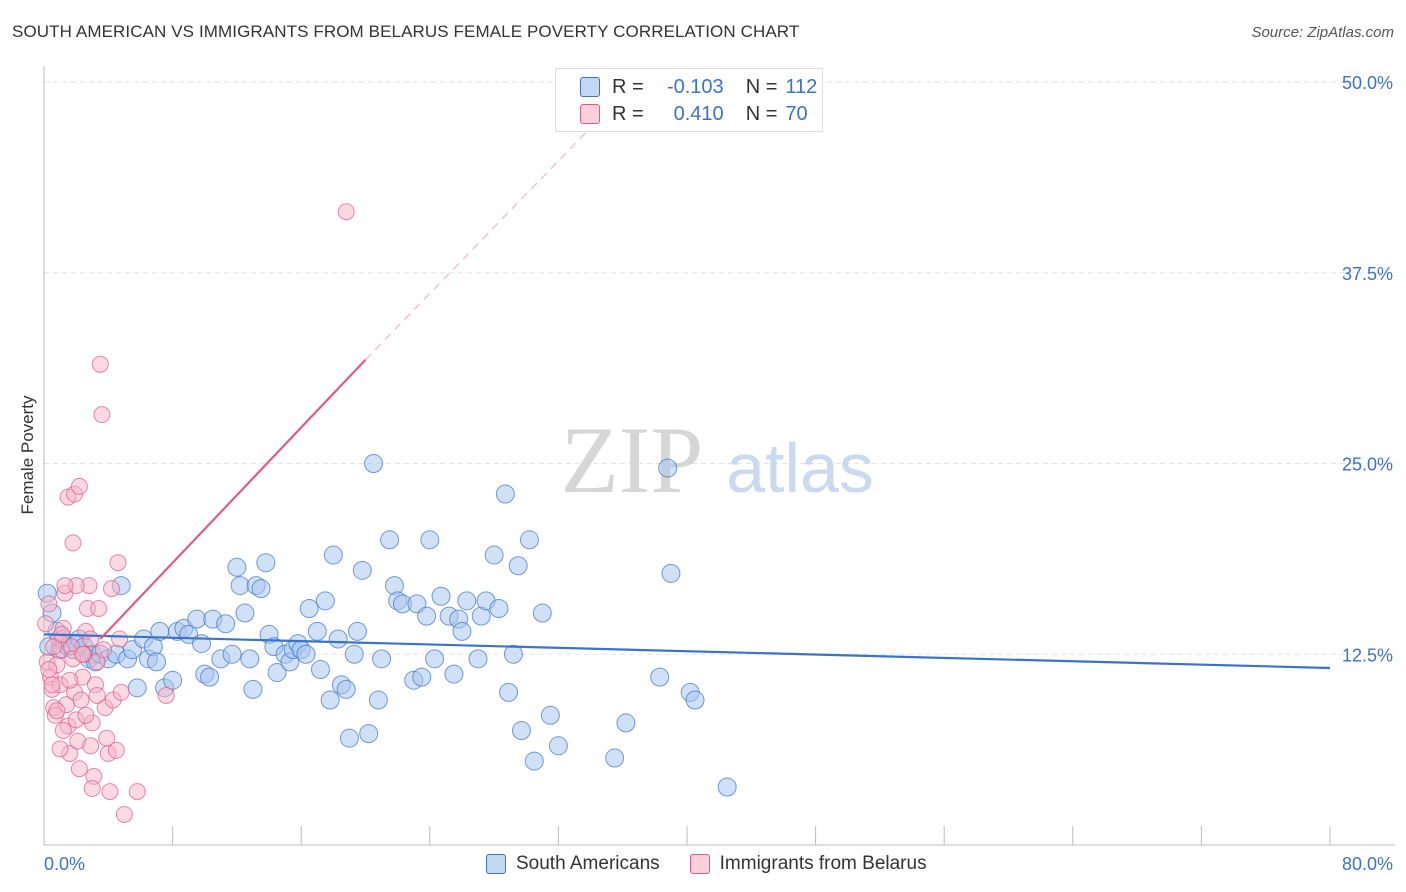 The width and height of the screenshot is (1406, 892). Describe the element at coordinates (800, 468) in the screenshot. I see `watermark-atlas: atlas` at that location.